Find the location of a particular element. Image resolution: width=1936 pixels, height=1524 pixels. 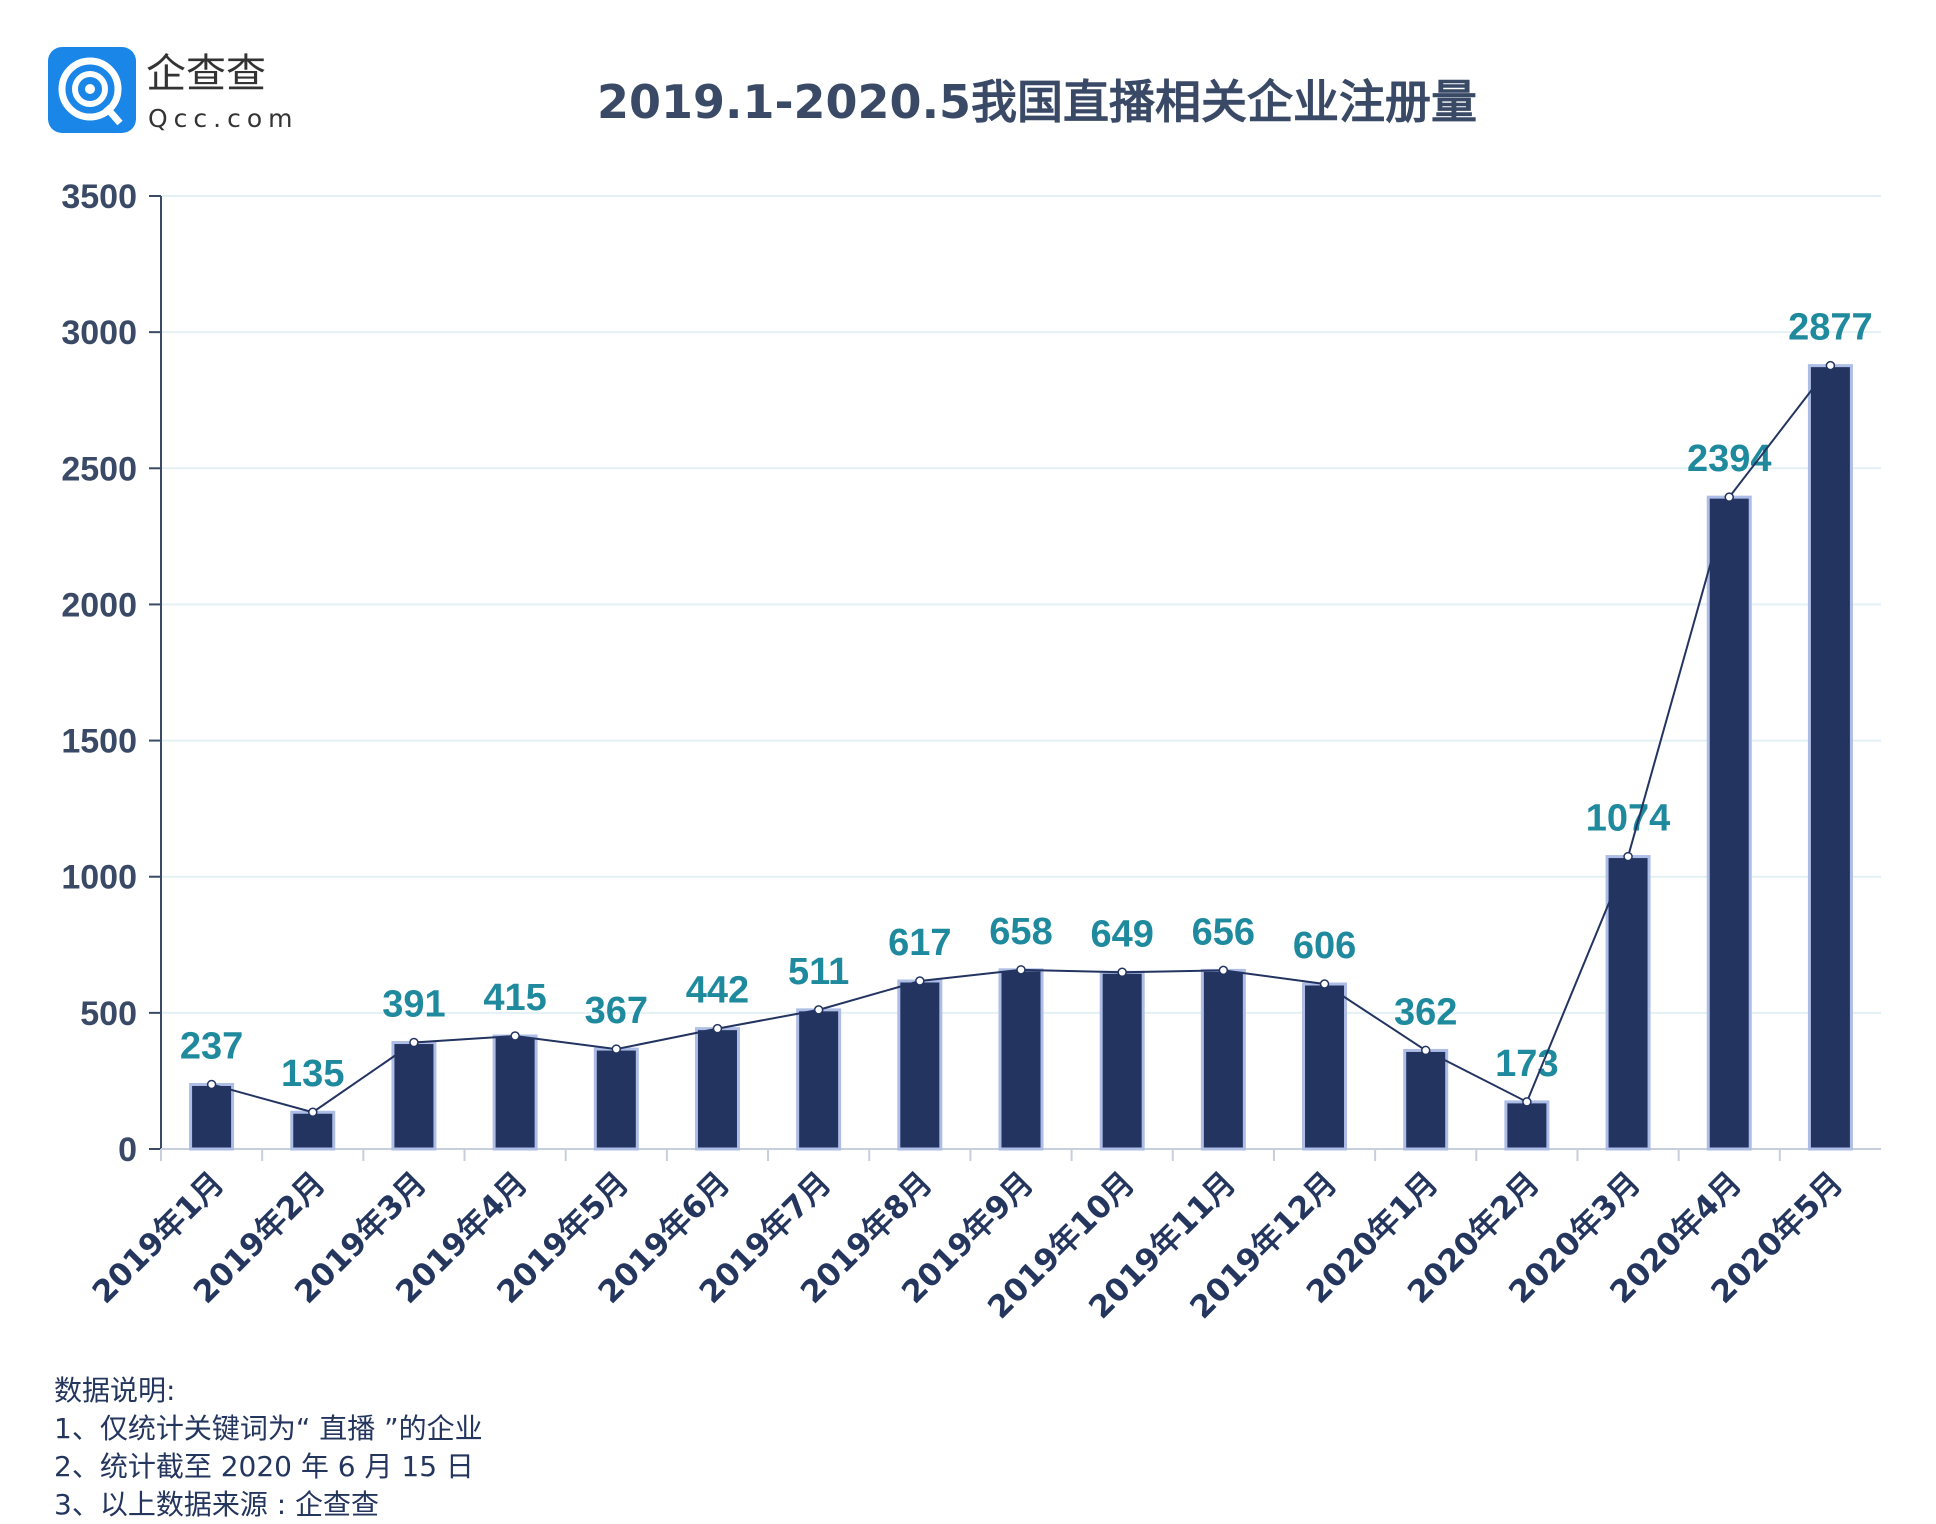

data-label: 511 is located at coordinates (818, 972).